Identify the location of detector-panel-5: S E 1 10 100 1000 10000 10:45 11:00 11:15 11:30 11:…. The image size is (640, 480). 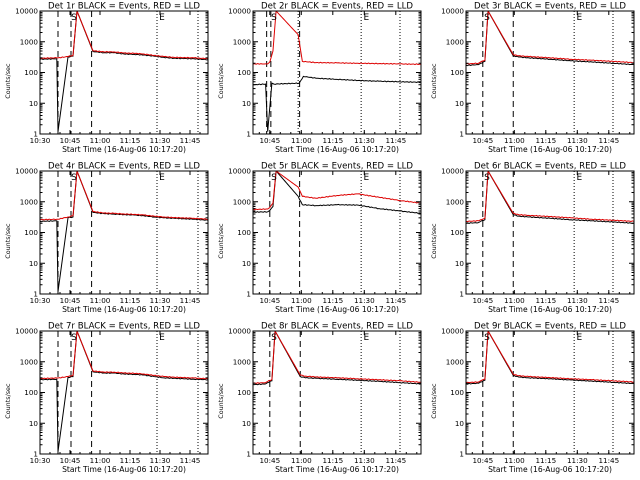
(319, 238).